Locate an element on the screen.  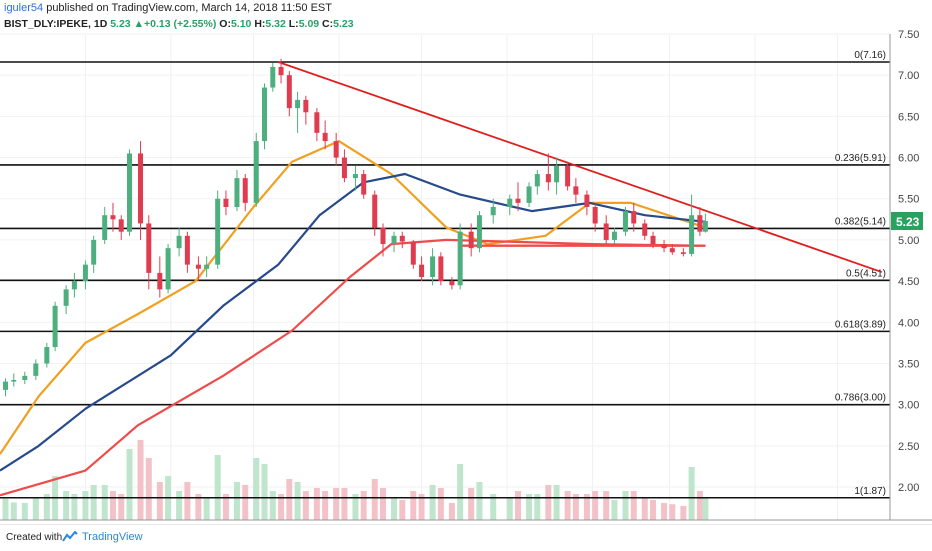
close-value: 5.23 is located at coordinates (343, 24).